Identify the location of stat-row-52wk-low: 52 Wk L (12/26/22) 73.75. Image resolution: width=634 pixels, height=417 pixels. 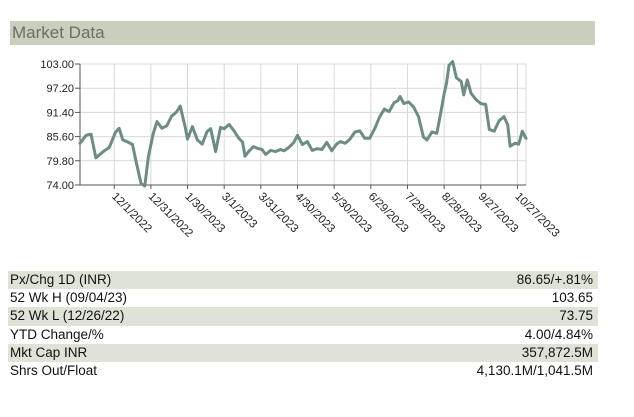
(303, 316).